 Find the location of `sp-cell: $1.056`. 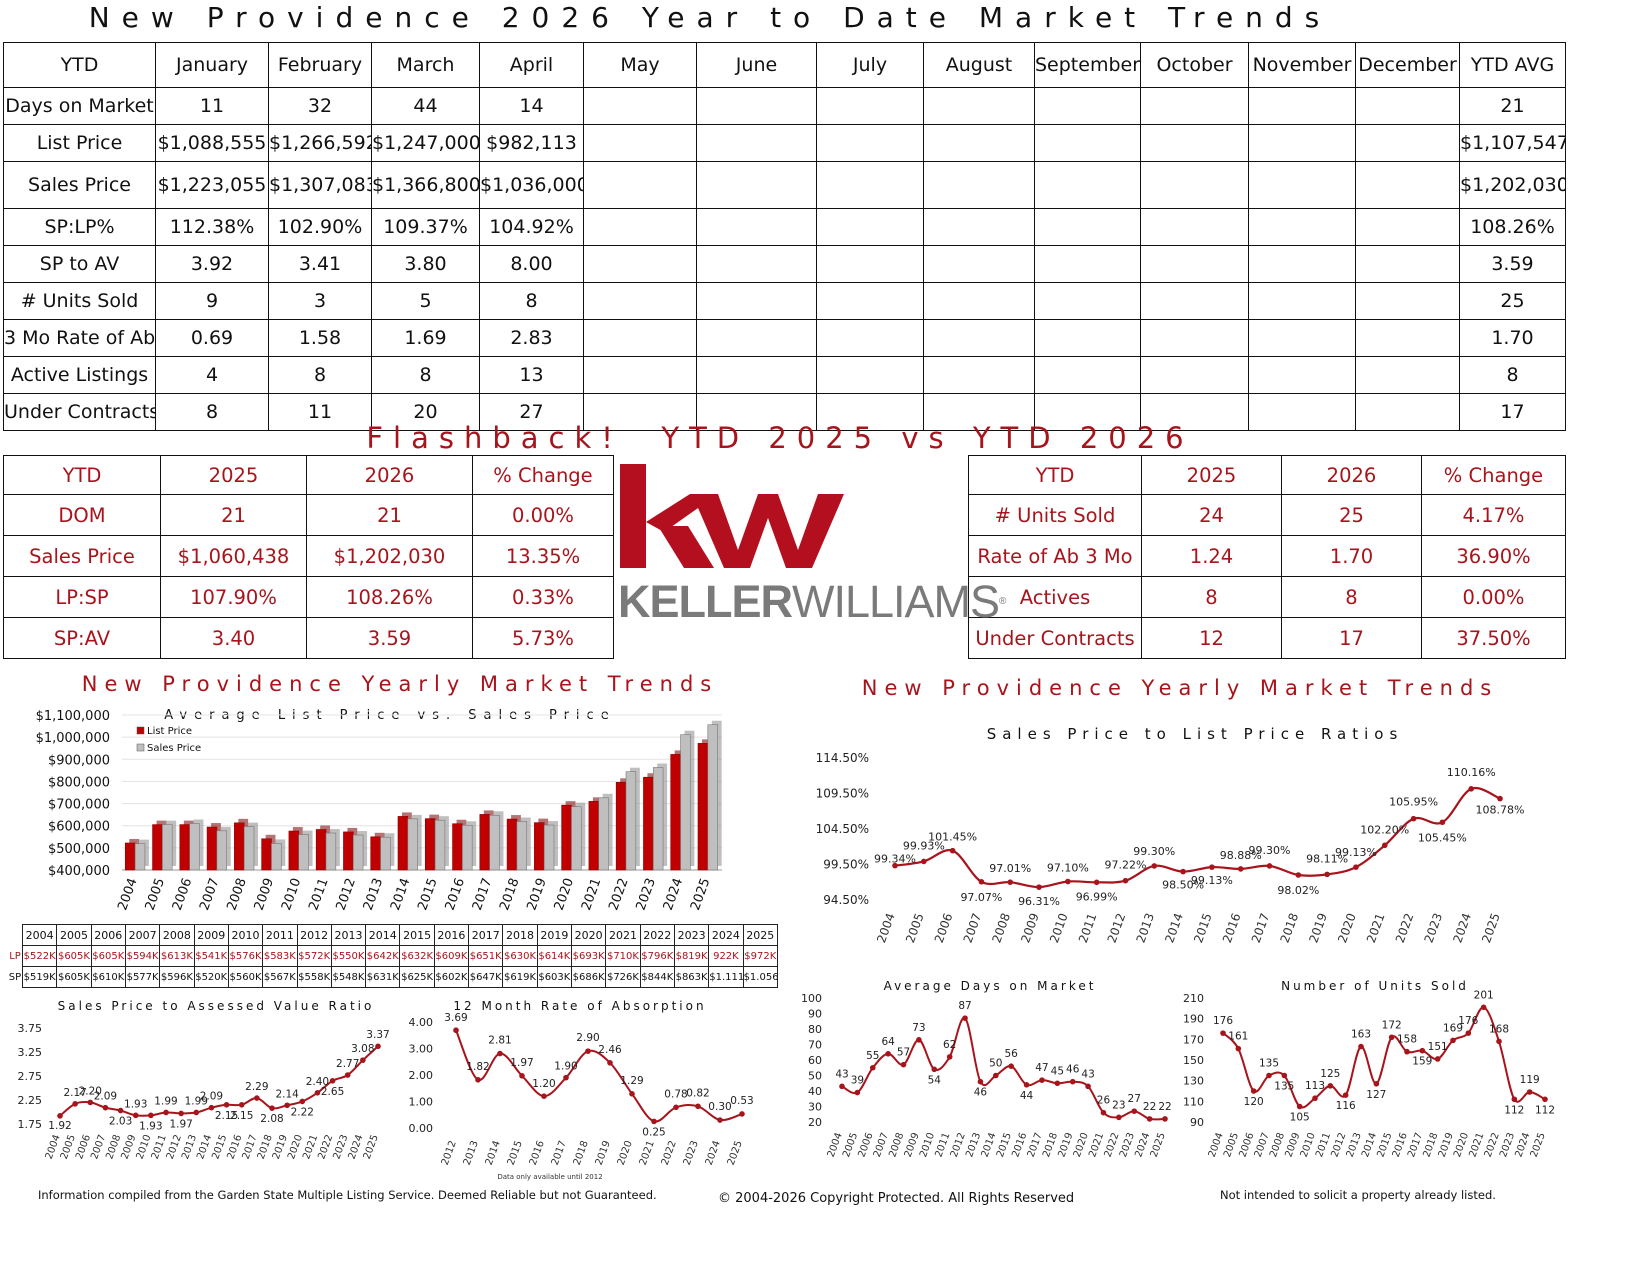

sp-cell: $1.056 is located at coordinates (760, 977).